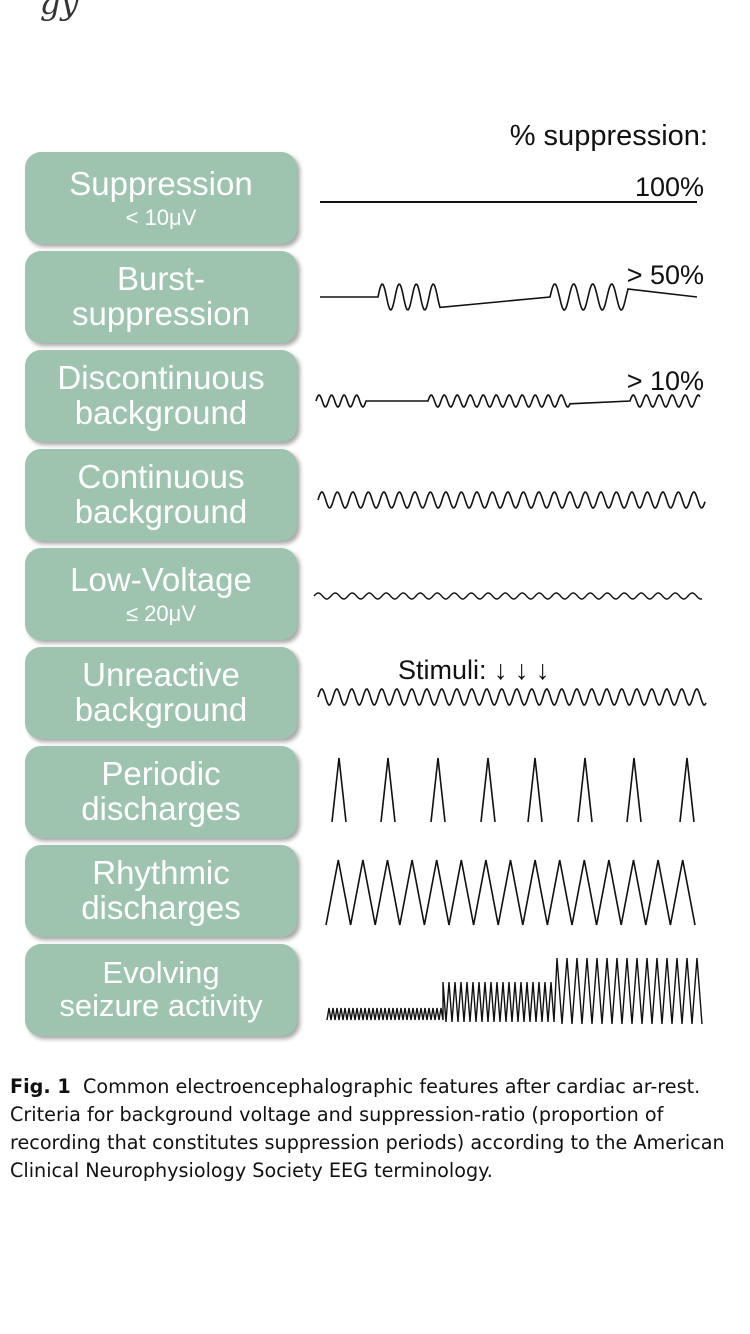  Describe the element at coordinates (665, 381) in the screenshot. I see `label-10-percent: > 10%` at that location.